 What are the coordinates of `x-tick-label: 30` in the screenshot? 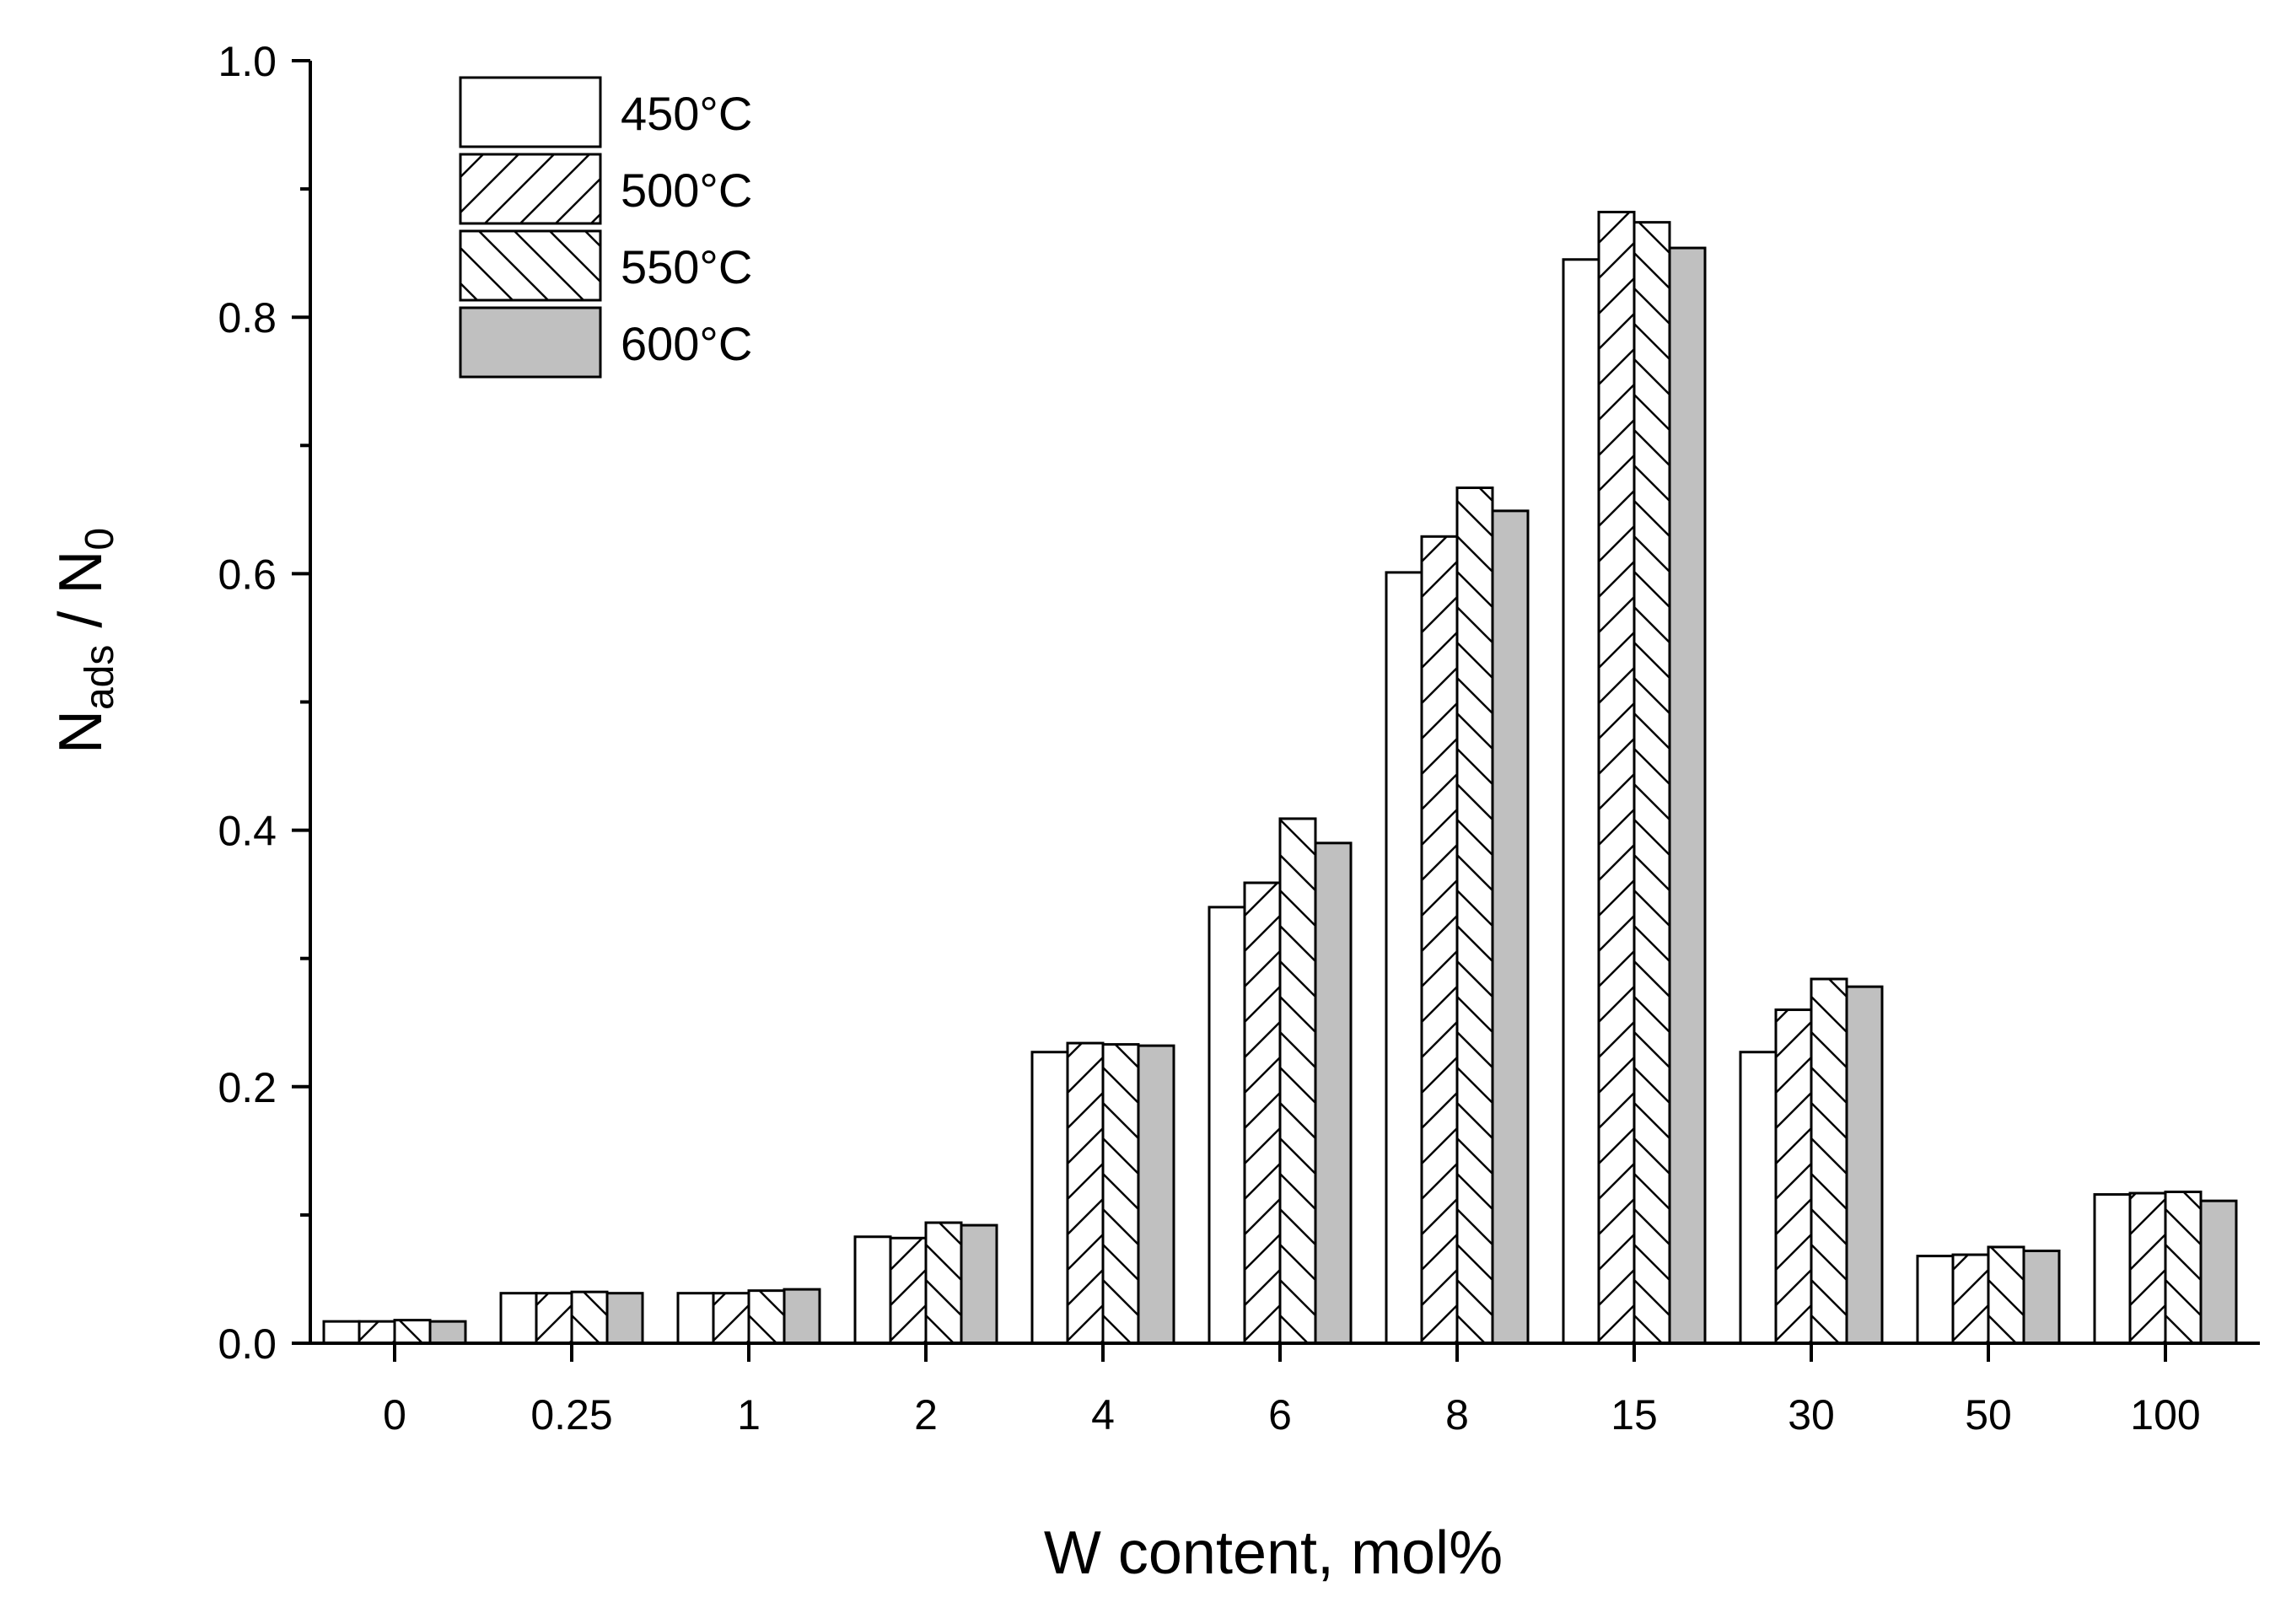 It's located at (1811, 1414).